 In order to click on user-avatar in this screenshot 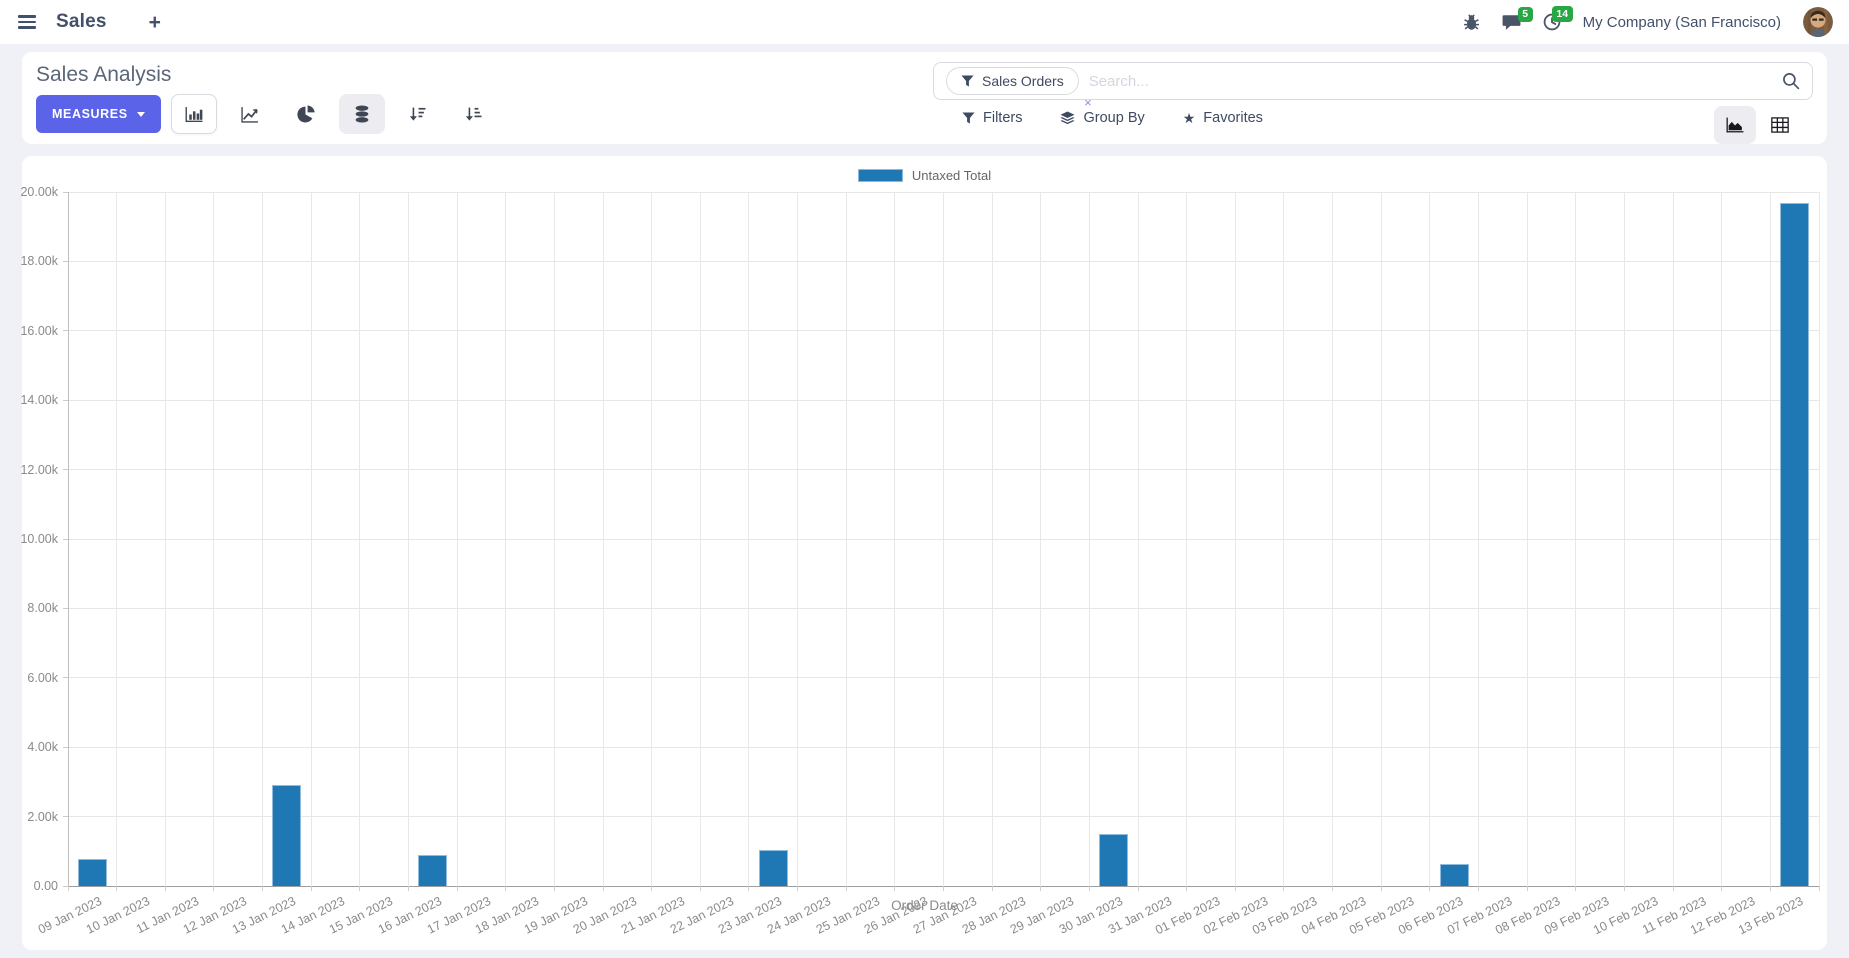, I will do `click(1818, 22)`.